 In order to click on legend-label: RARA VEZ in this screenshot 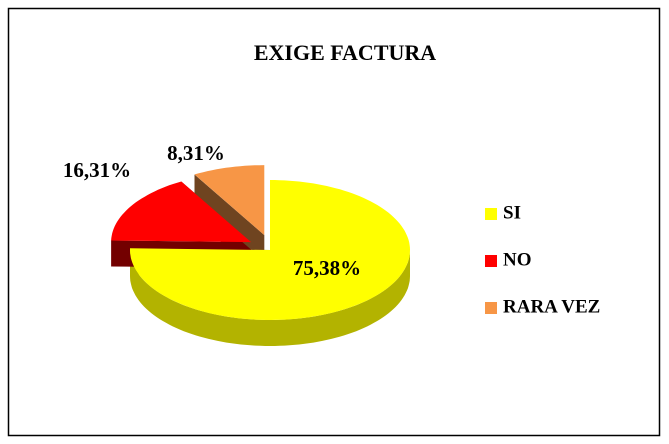, I will do `click(551, 306)`.